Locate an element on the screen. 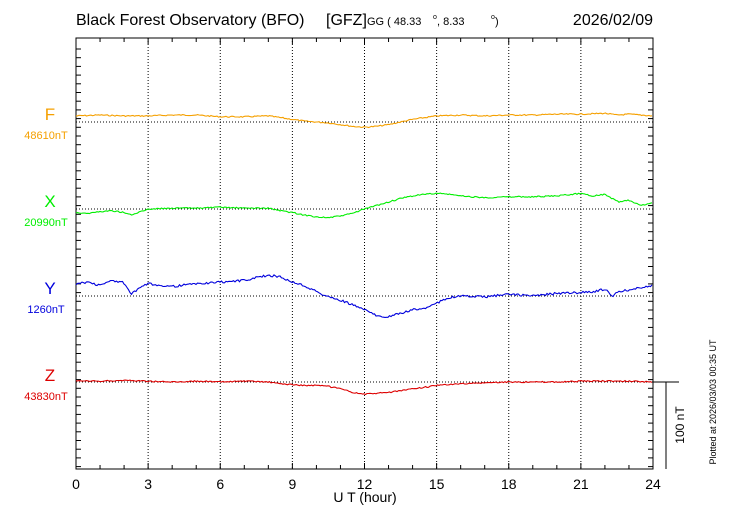 The height and width of the screenshot is (520, 730). x-tick-label: 18 is located at coordinates (509, 484).